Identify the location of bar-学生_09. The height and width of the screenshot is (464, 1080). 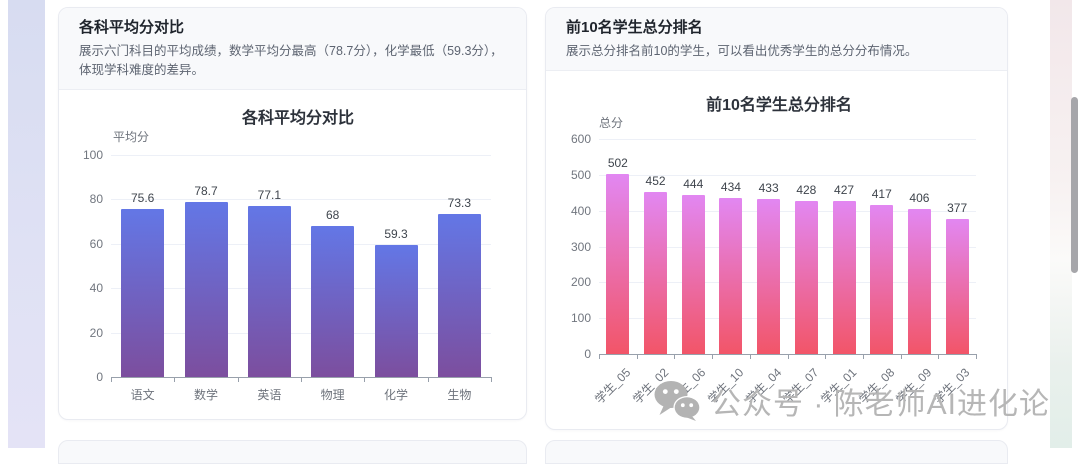
(919, 281).